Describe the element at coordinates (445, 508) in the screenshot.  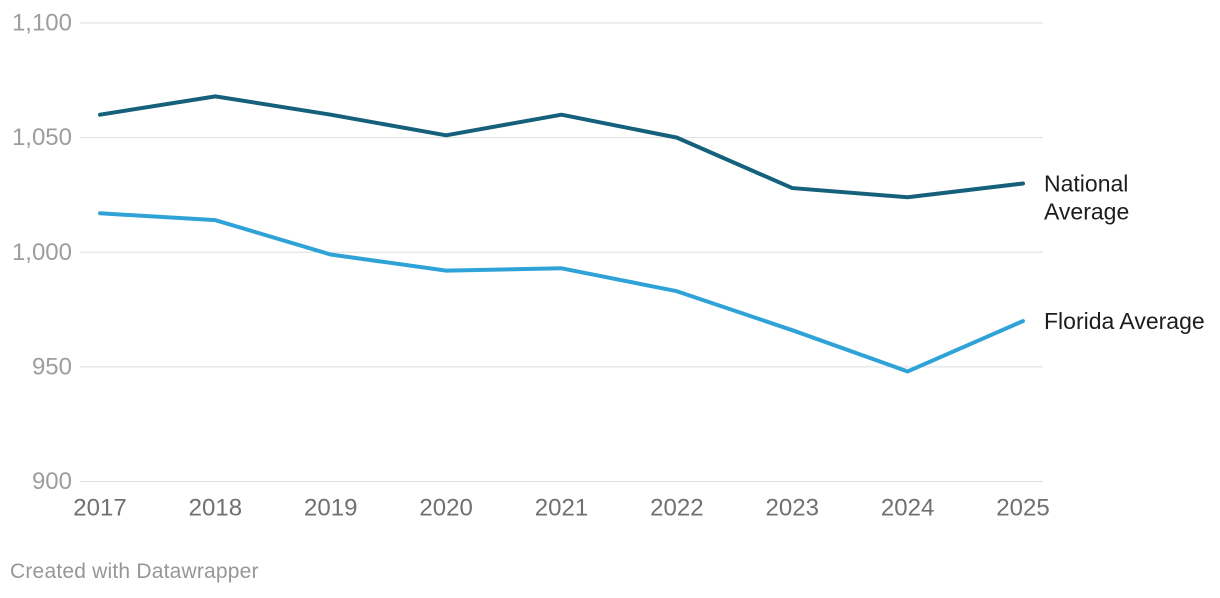
I see `x-tick-label: 2020` at that location.